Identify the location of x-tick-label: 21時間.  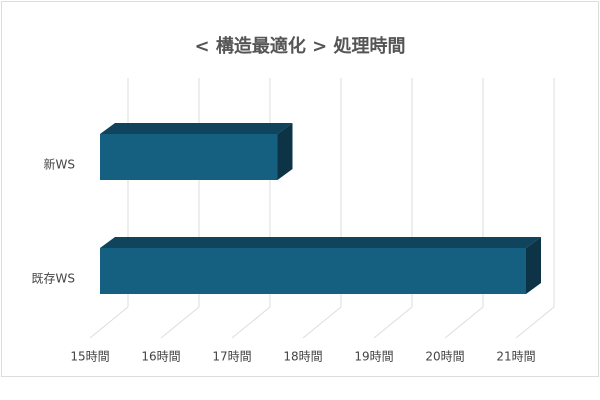
(515, 357).